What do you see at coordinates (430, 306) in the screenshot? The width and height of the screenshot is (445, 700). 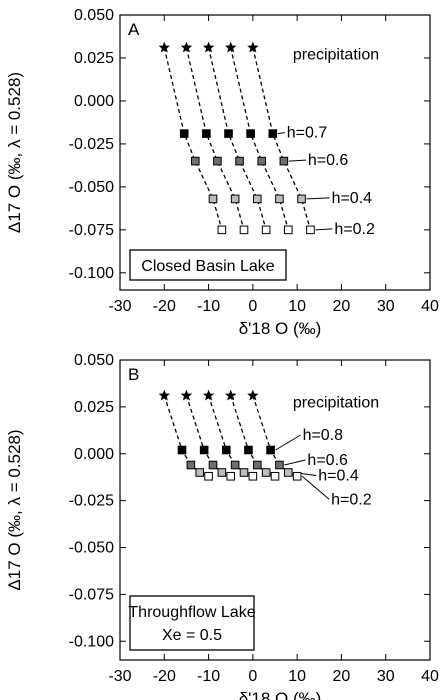 I see `x-tick-label: 40` at bounding box center [430, 306].